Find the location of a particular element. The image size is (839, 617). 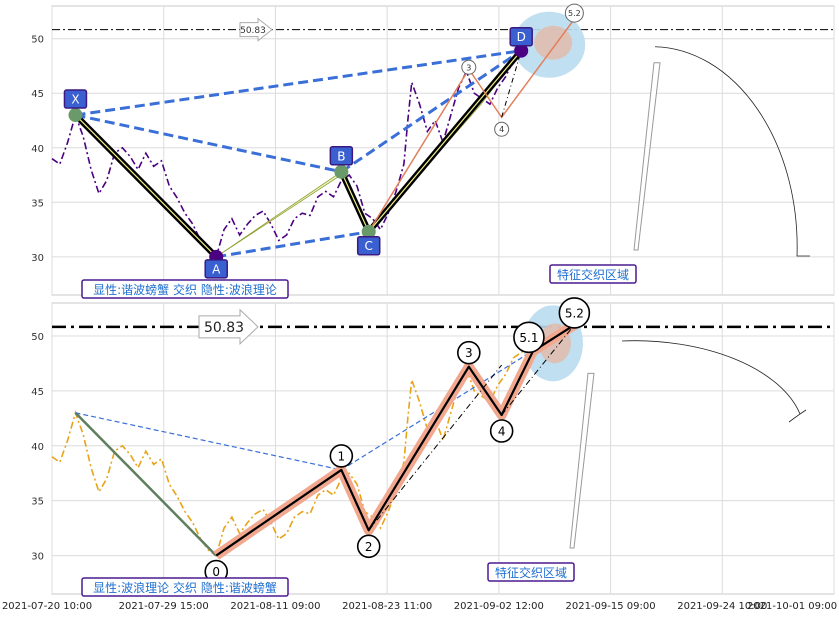

wave-label-5-2: 5.2 is located at coordinates (574, 313).